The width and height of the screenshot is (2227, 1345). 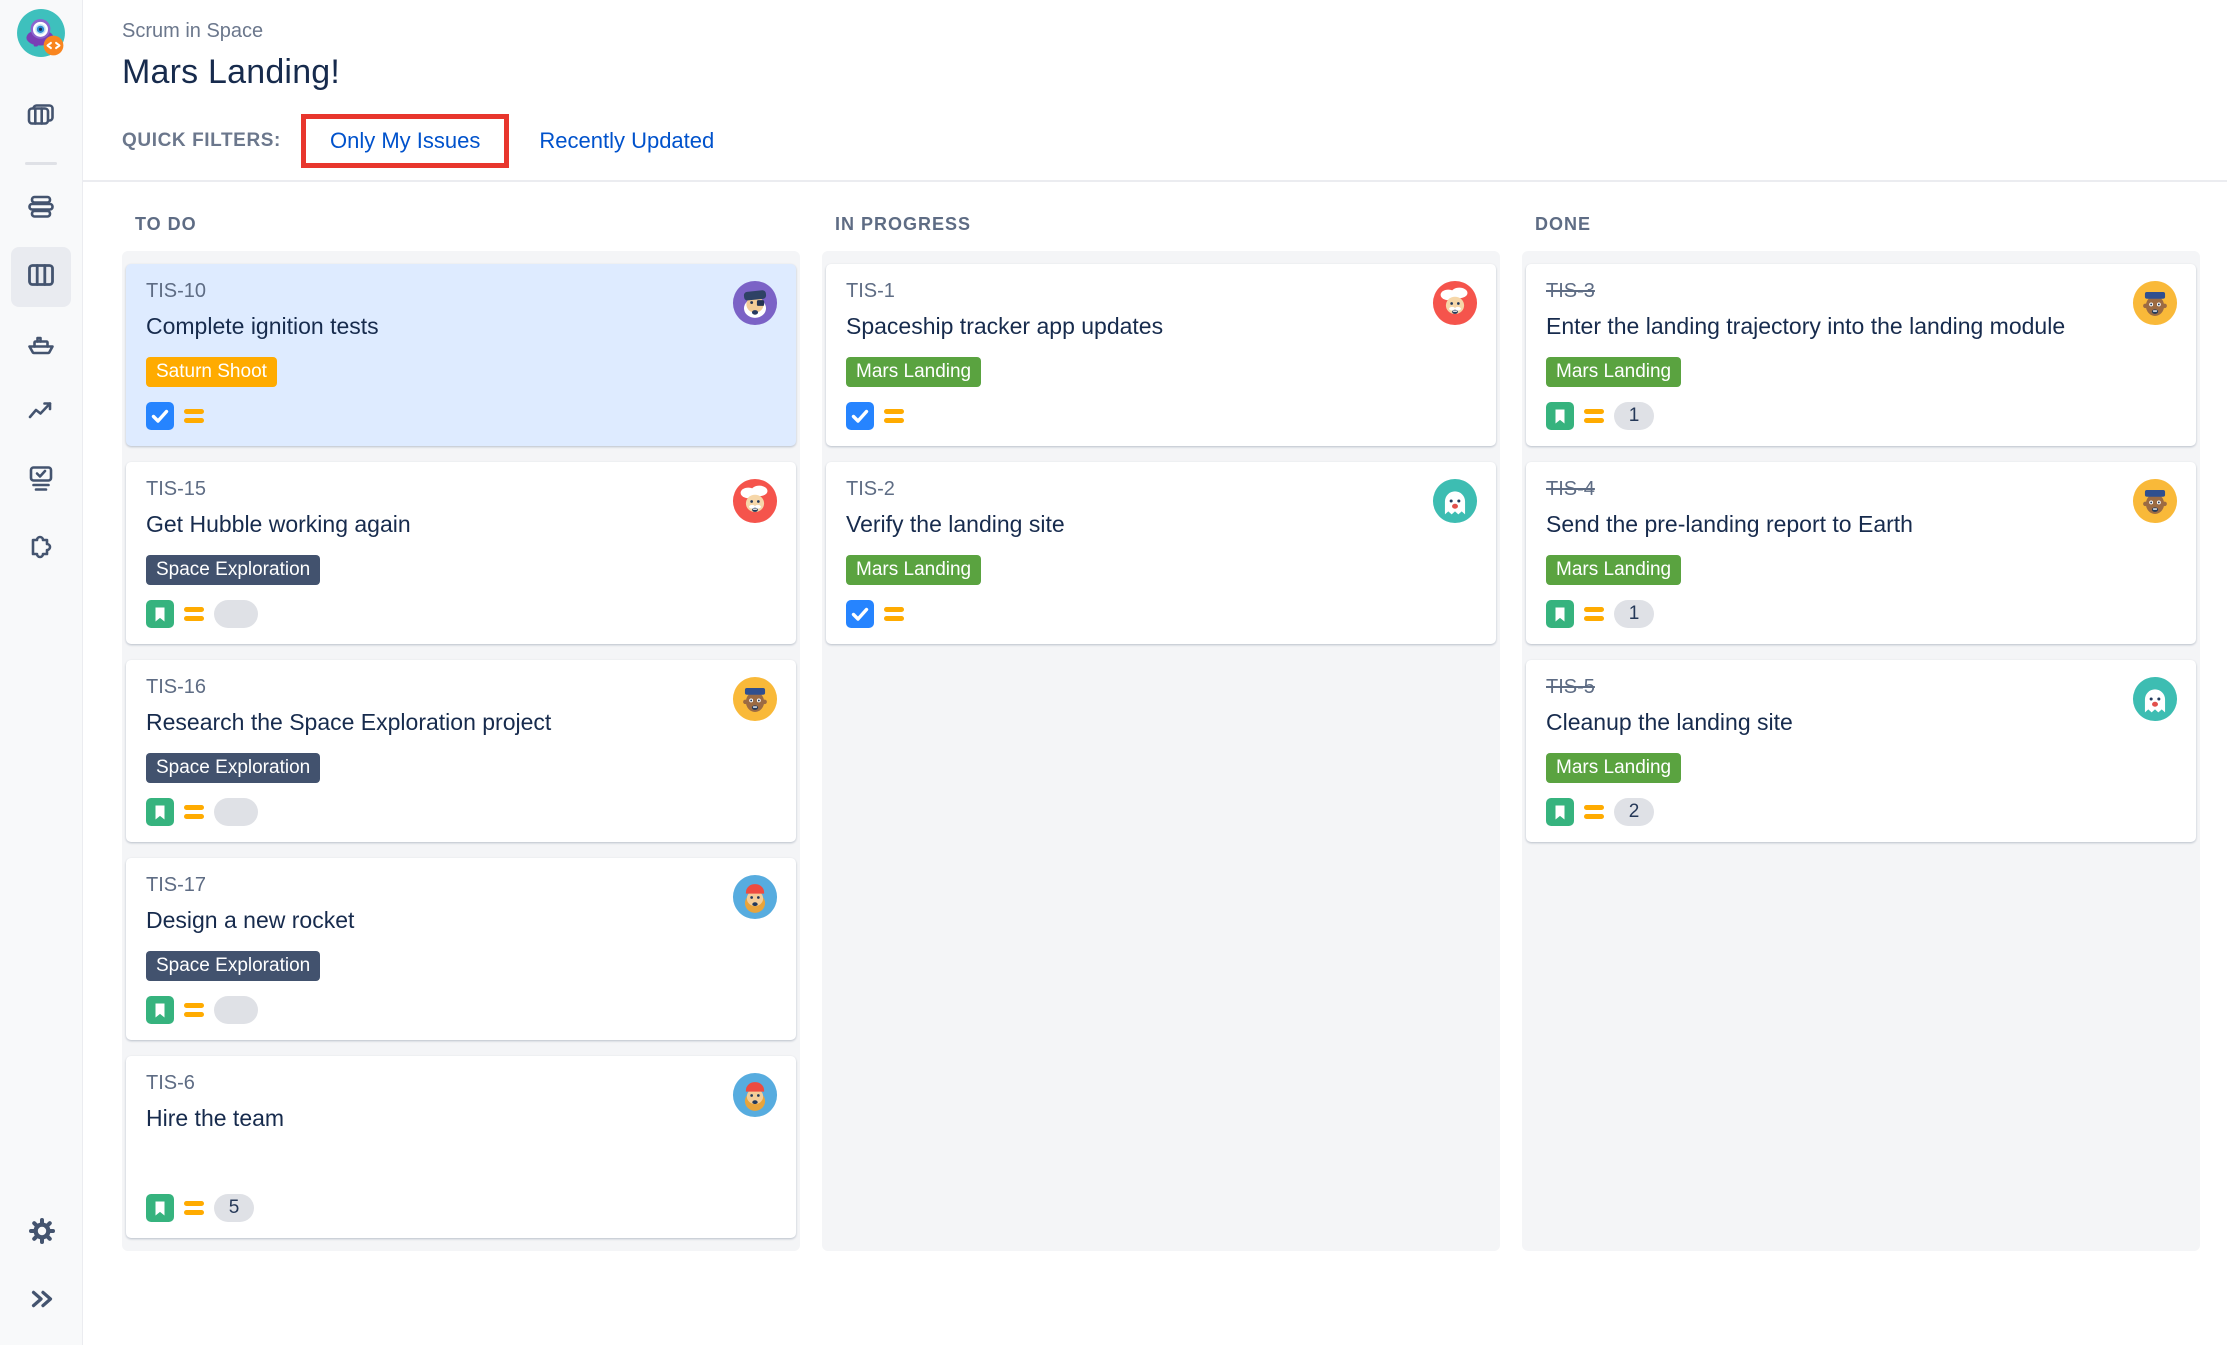 What do you see at coordinates (755, 303) in the screenshot?
I see `assignee-avatar-captain-purple` at bounding box center [755, 303].